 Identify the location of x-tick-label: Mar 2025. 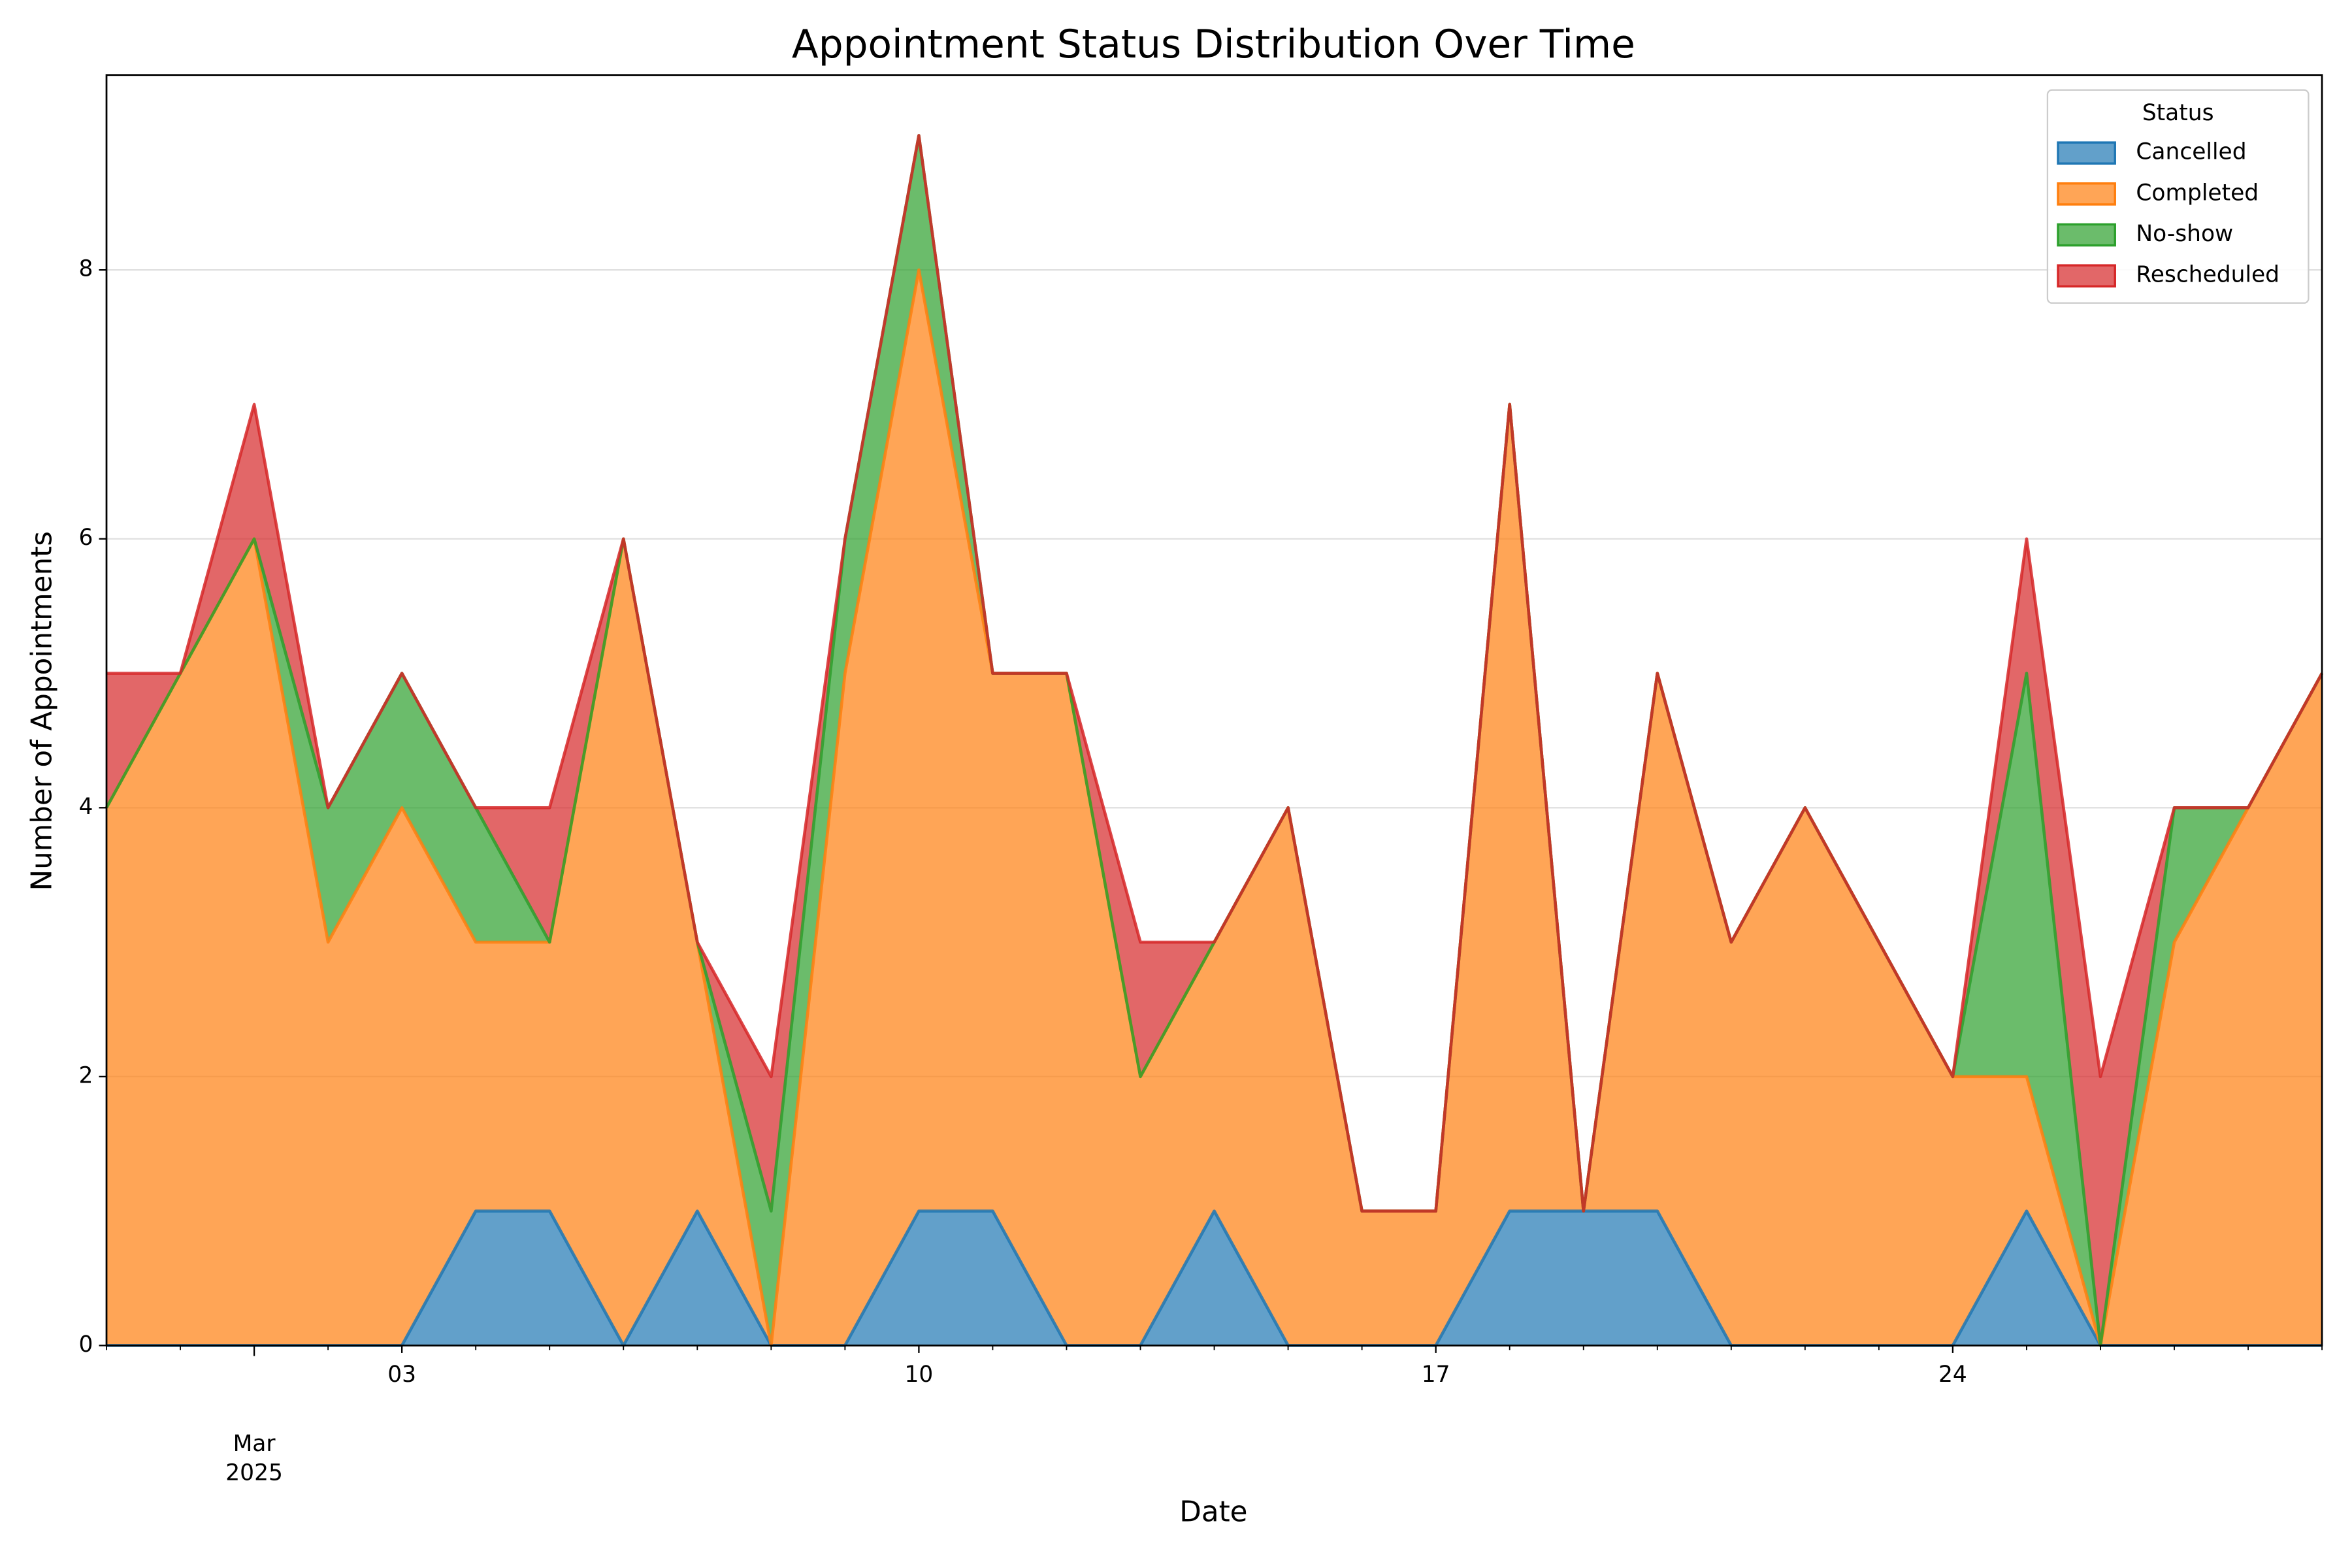
(254, 1458).